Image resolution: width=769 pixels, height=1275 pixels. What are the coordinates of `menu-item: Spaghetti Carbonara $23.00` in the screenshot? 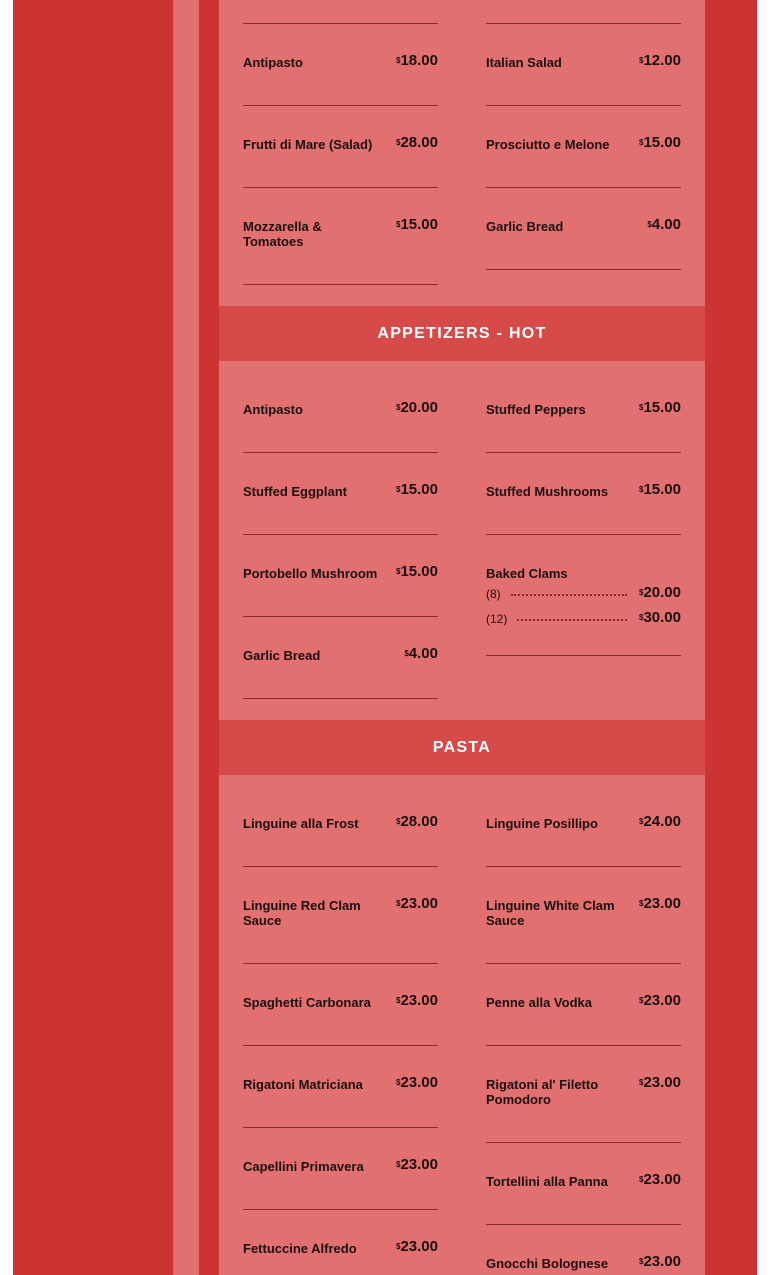 It's located at (340, 1005).